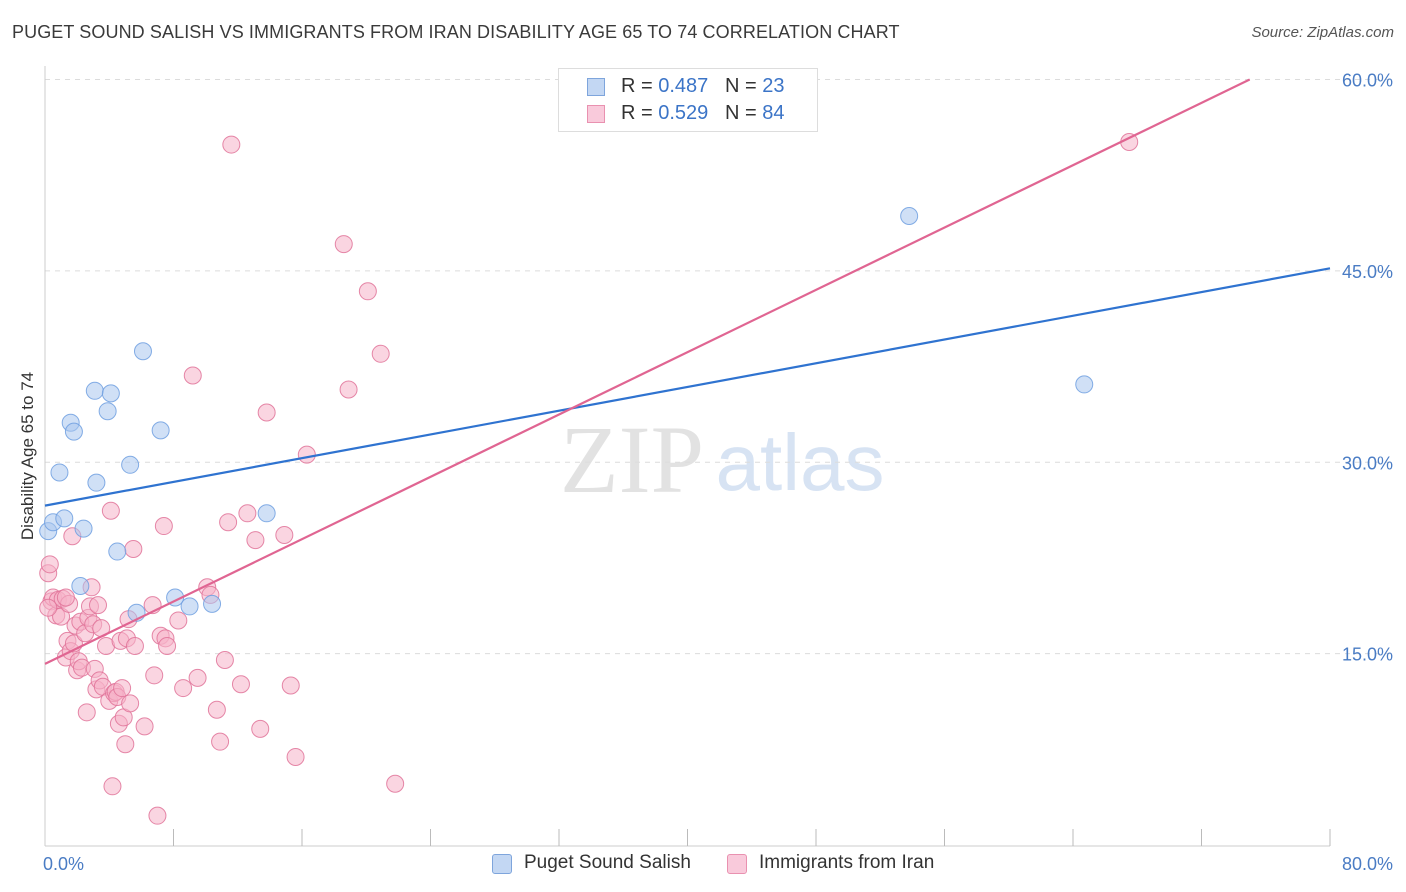  I want to click on x-tick-label: 0.0%, so click(63, 864).